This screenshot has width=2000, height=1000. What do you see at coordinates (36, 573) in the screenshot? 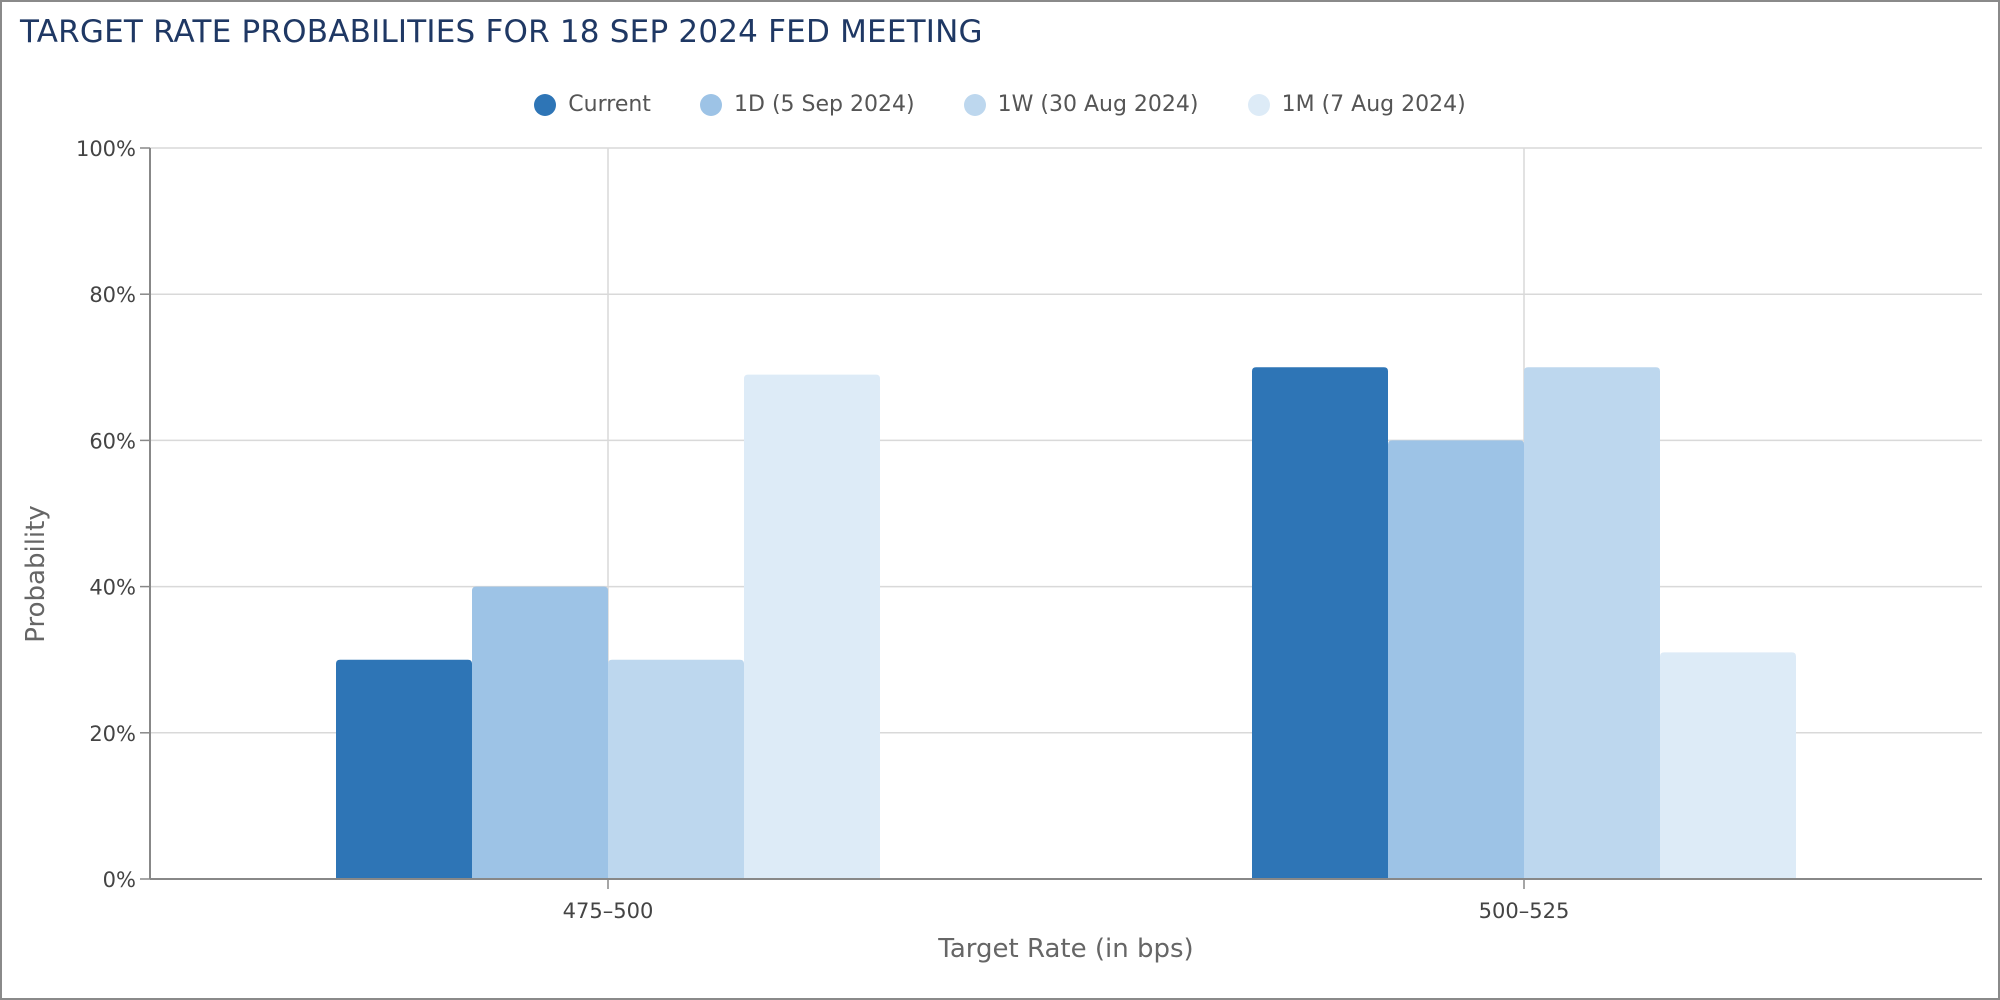
I see `y-axis-label: Probability` at bounding box center [36, 573].